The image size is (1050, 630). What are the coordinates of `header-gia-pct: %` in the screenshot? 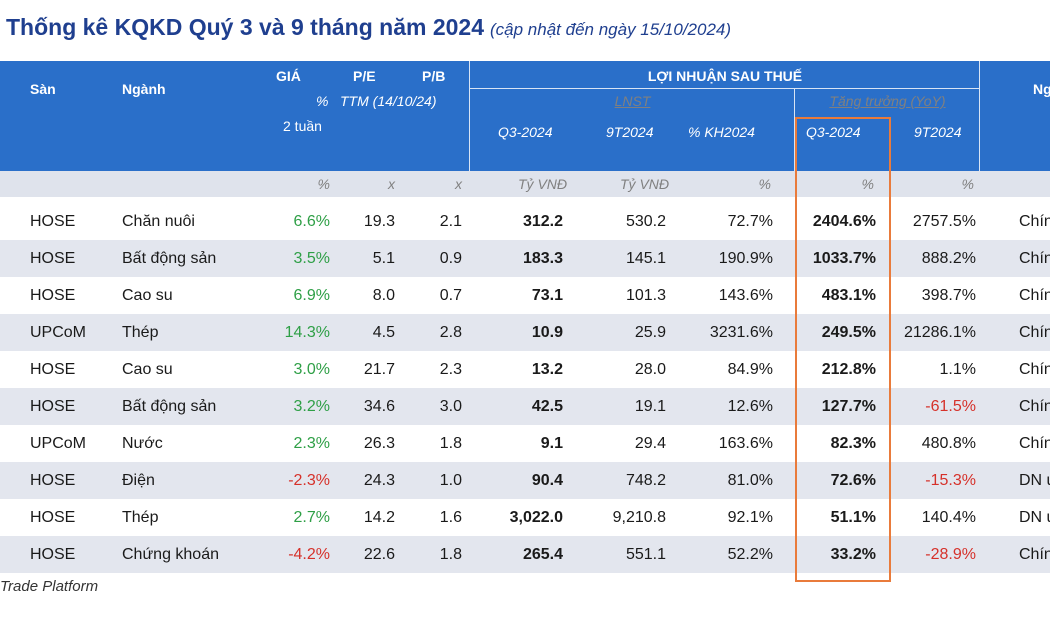 It's located at (322, 101).